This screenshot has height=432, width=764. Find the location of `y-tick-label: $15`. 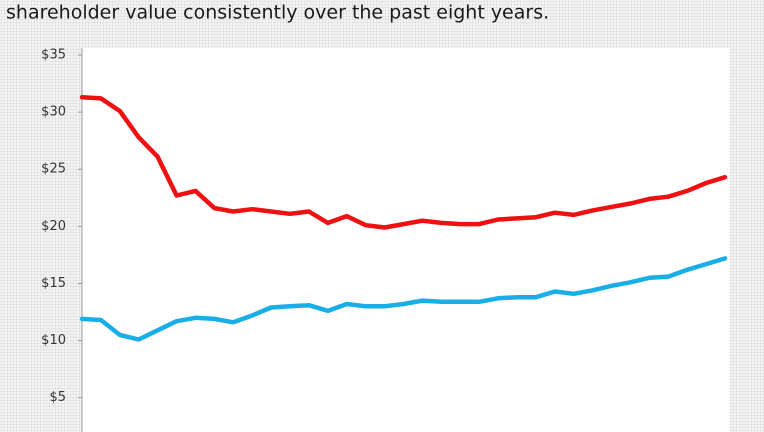

y-tick-label: $15 is located at coordinates (53, 283).